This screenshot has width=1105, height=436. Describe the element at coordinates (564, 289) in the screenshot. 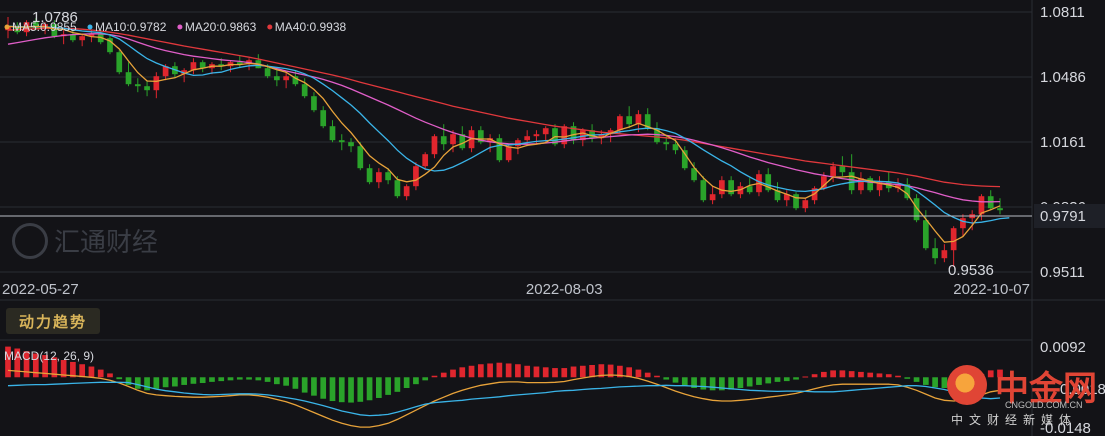

I see `date-label: 2022-08-03` at that location.